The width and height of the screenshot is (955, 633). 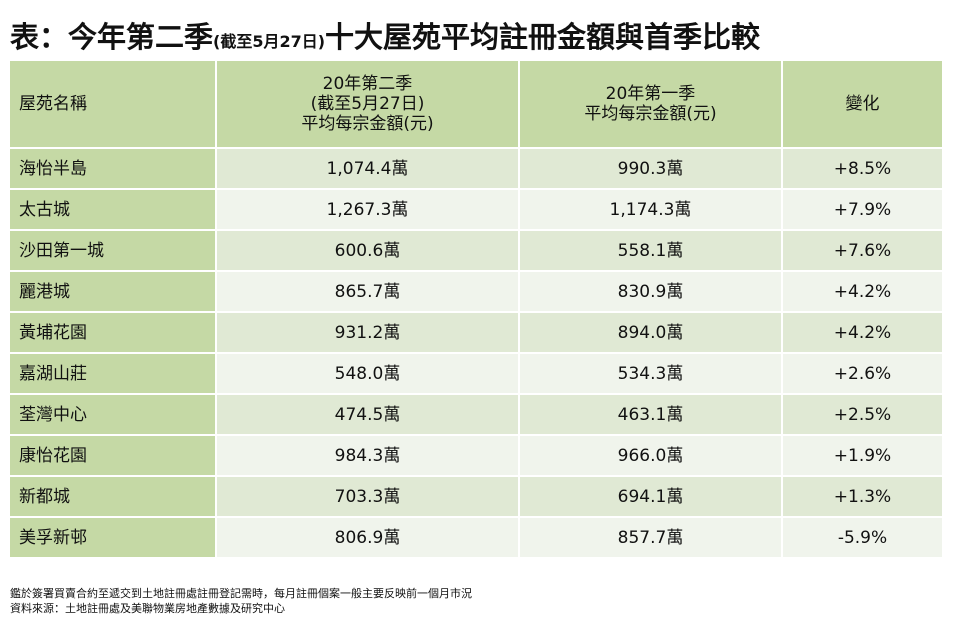 I want to click on cell-change: +1.9%, so click(x=862, y=456).